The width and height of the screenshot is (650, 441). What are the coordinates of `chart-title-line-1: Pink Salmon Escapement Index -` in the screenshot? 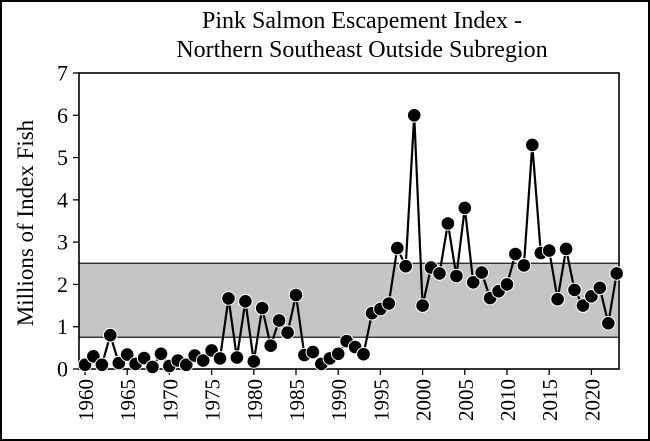 It's located at (362, 21).